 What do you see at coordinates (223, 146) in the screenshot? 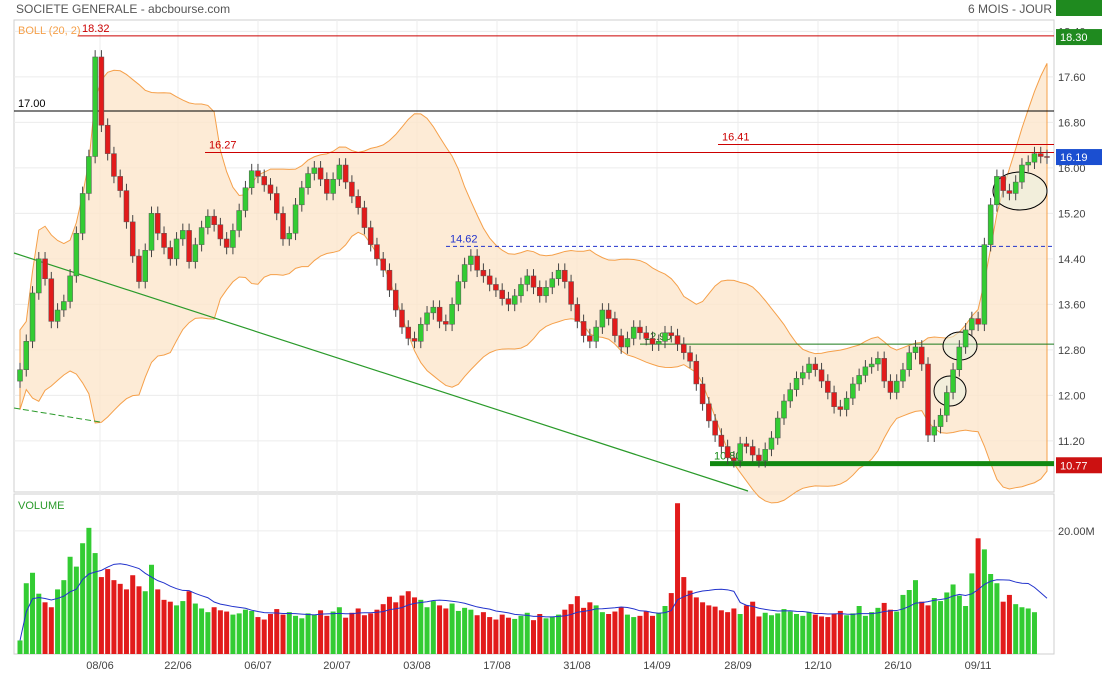
I see `level-label: 16.27` at bounding box center [223, 146].